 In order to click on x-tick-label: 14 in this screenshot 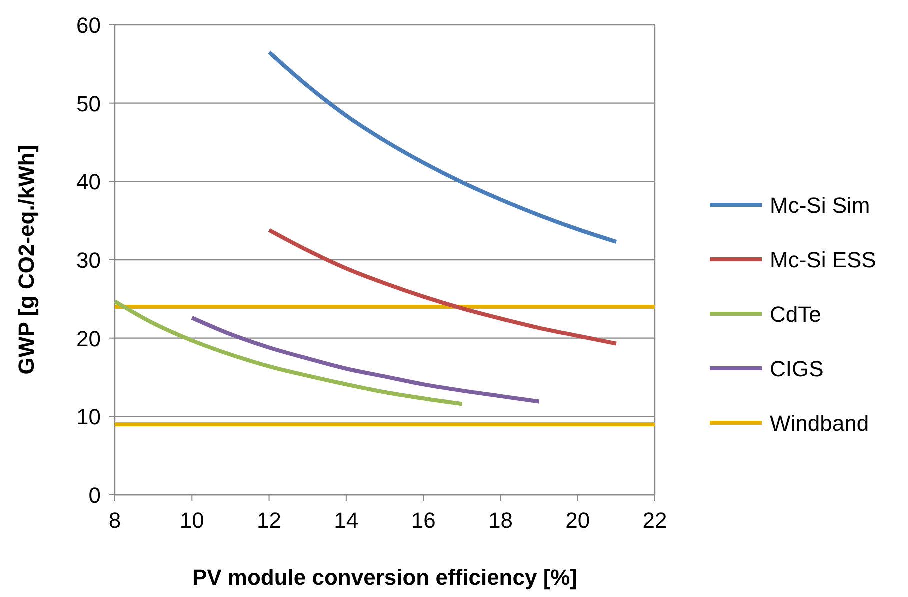, I will do `click(346, 520)`.